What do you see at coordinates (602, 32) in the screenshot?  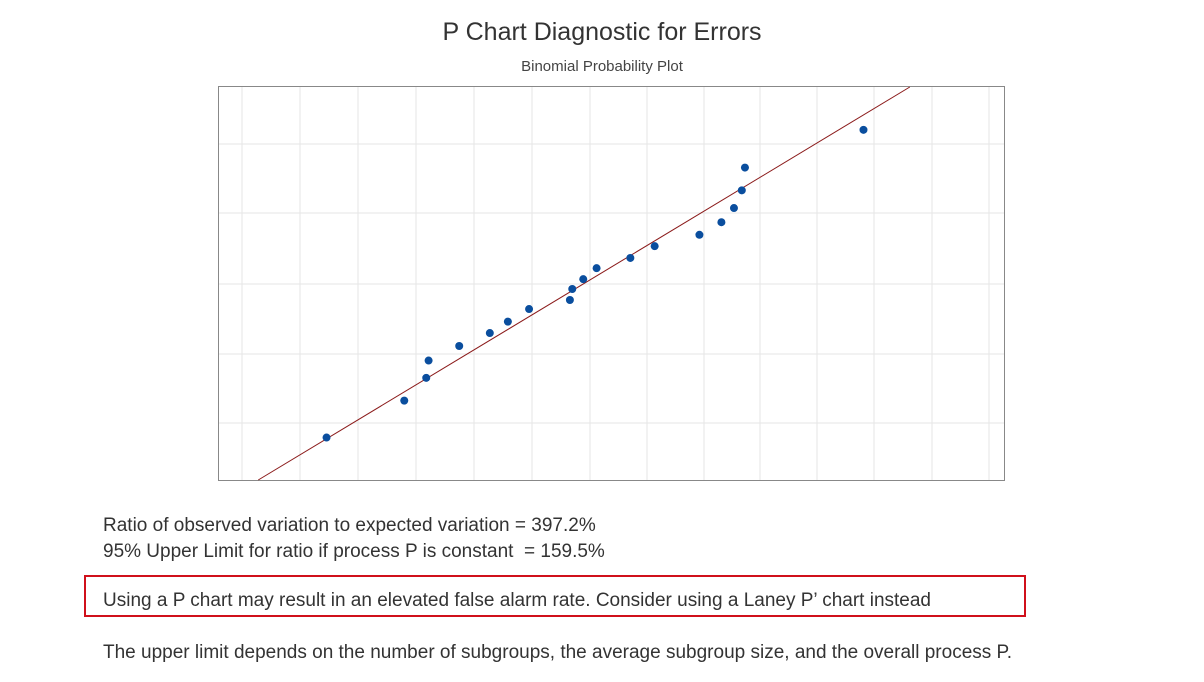 I see `chart-title: P Chart Diagnostic for Errors` at bounding box center [602, 32].